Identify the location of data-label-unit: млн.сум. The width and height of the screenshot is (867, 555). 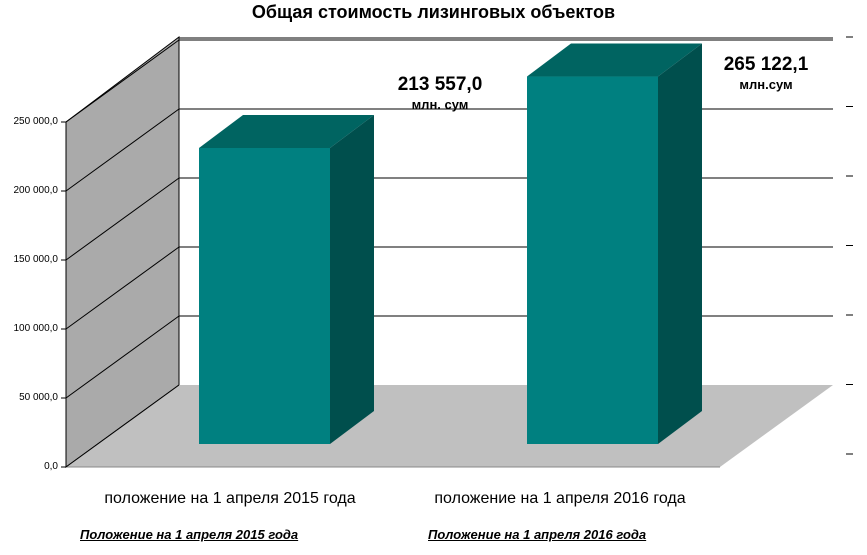
(766, 84).